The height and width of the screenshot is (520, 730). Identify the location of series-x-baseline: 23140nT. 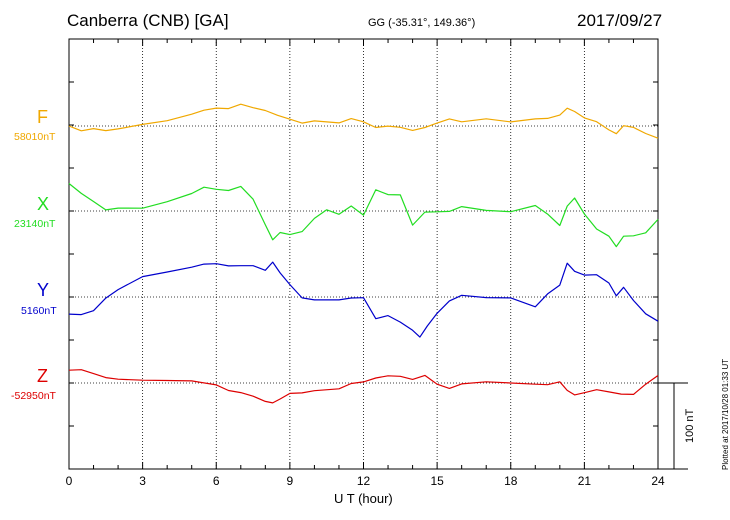
(35, 224).